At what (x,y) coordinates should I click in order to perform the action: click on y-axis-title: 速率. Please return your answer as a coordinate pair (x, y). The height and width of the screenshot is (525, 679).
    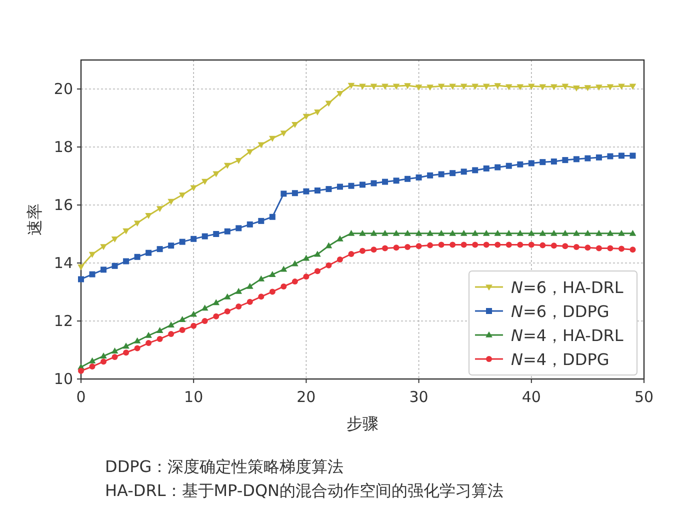
    Looking at the image, I should click on (34, 220).